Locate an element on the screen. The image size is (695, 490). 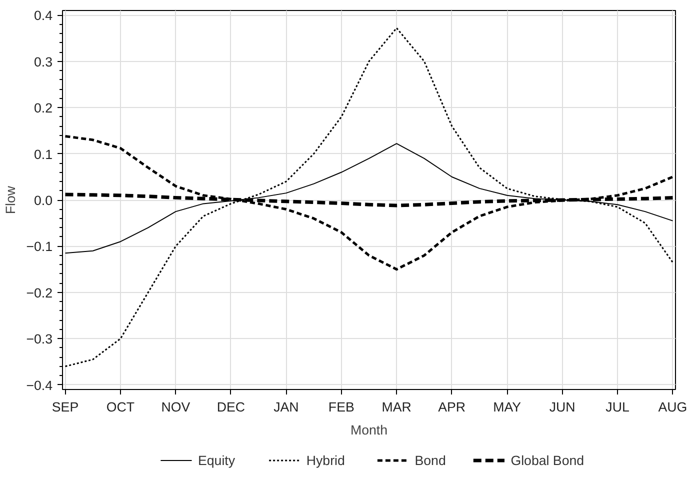
x-tick-label: SEP is located at coordinates (65, 407).